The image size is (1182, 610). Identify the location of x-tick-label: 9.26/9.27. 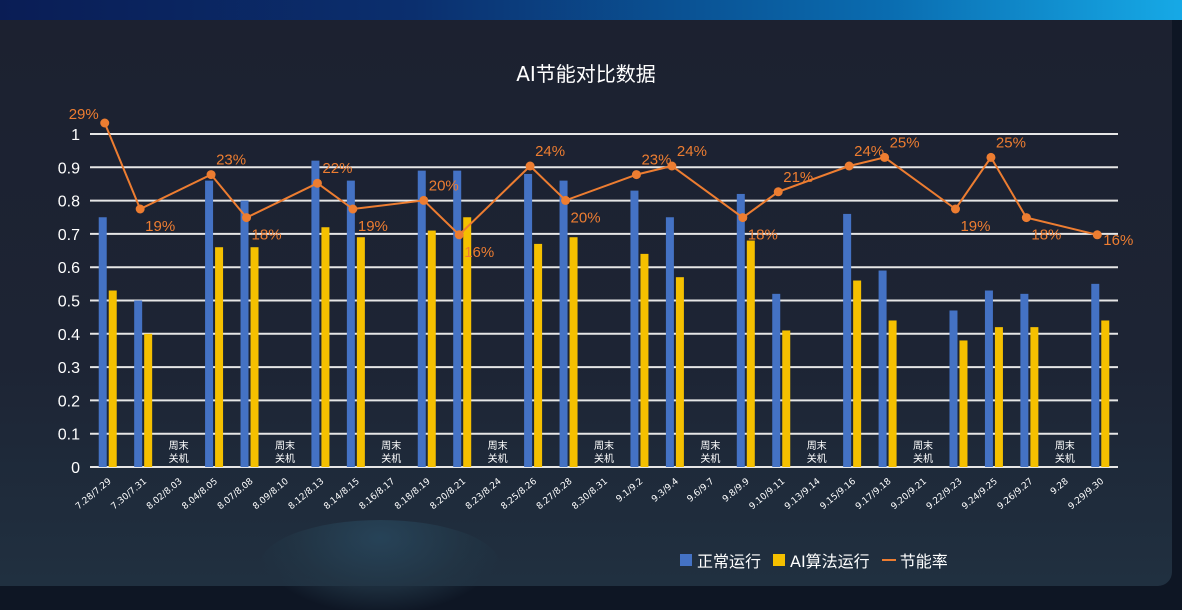
(1015, 494).